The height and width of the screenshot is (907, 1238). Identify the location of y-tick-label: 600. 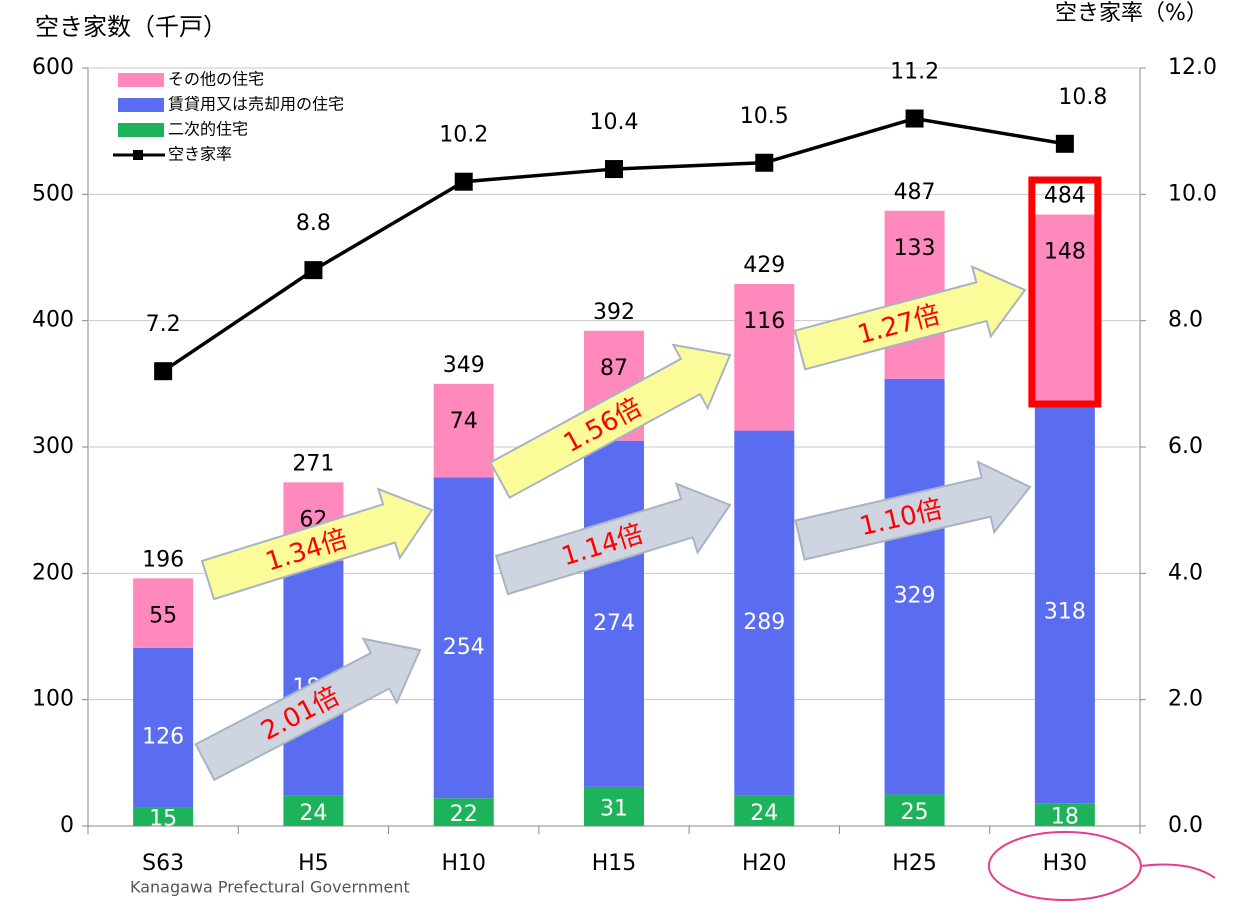
(53, 67).